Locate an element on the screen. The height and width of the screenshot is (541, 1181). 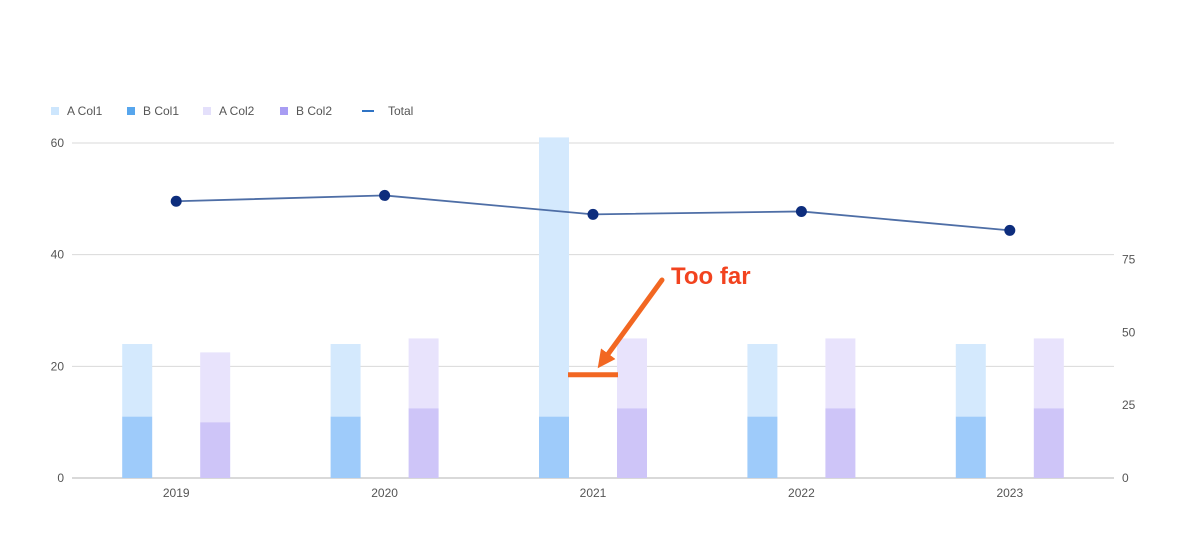
right-axis-tick-label: 25 is located at coordinates (1129, 405).